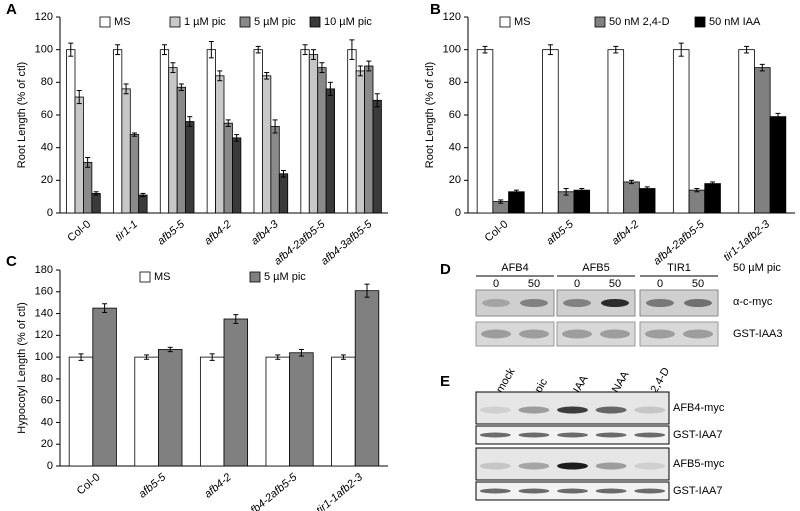 The height and width of the screenshot is (511, 800). What do you see at coordinates (162, 277) in the screenshot?
I see `legend-label: MS` at bounding box center [162, 277].